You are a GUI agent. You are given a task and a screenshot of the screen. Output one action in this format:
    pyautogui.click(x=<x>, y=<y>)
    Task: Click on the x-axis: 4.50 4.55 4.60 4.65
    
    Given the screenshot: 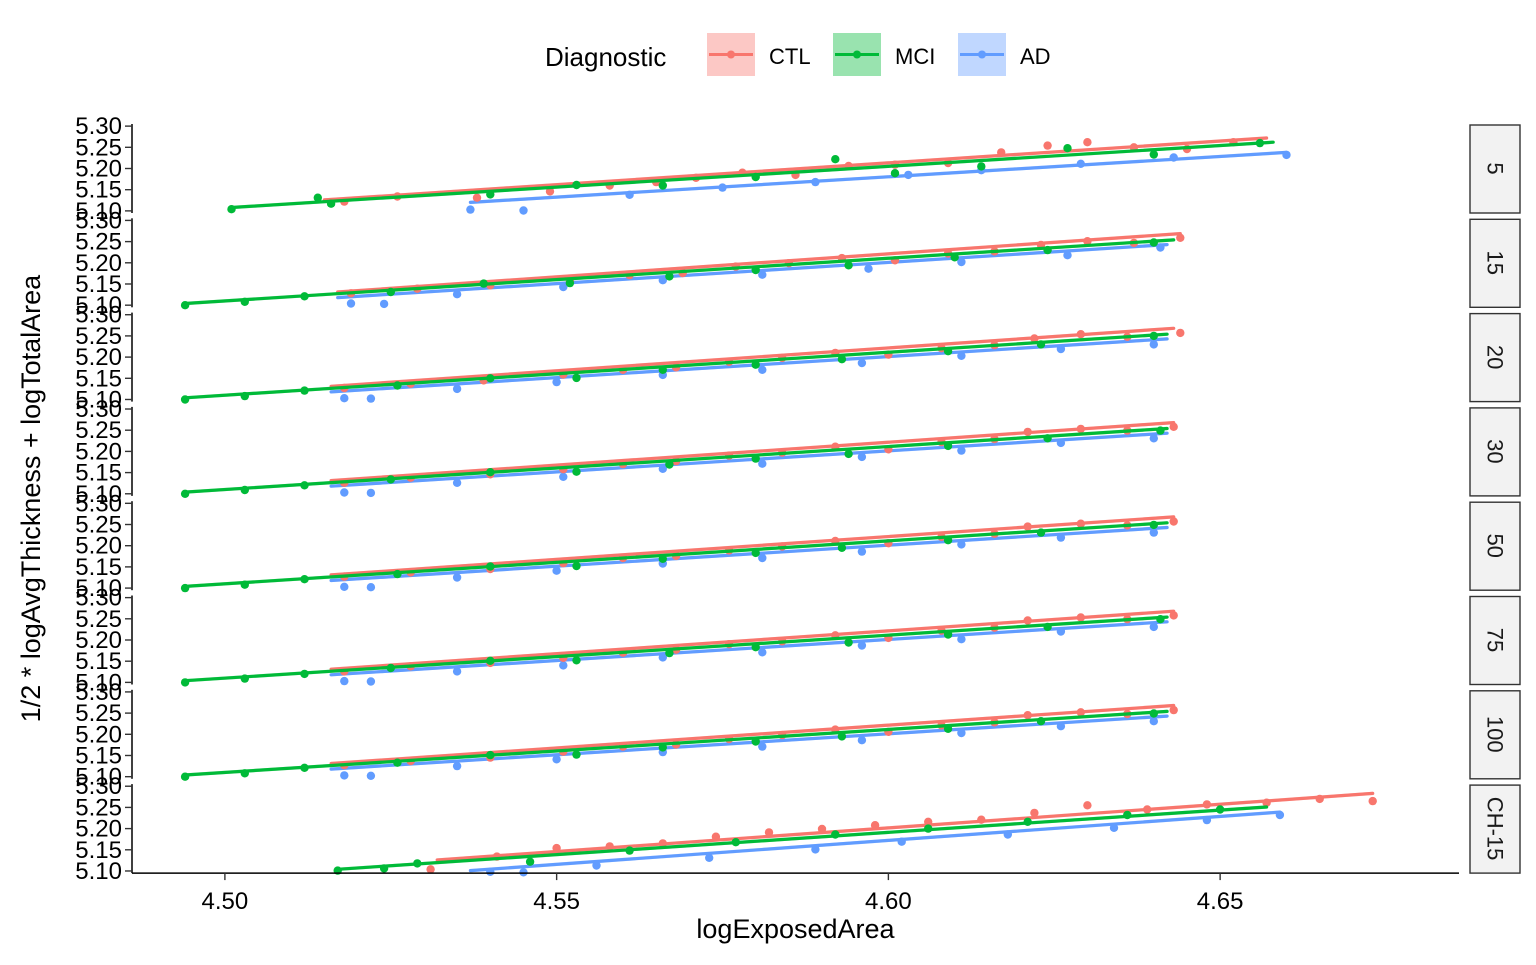 What is the action you would take?
    pyautogui.click(x=795, y=893)
    